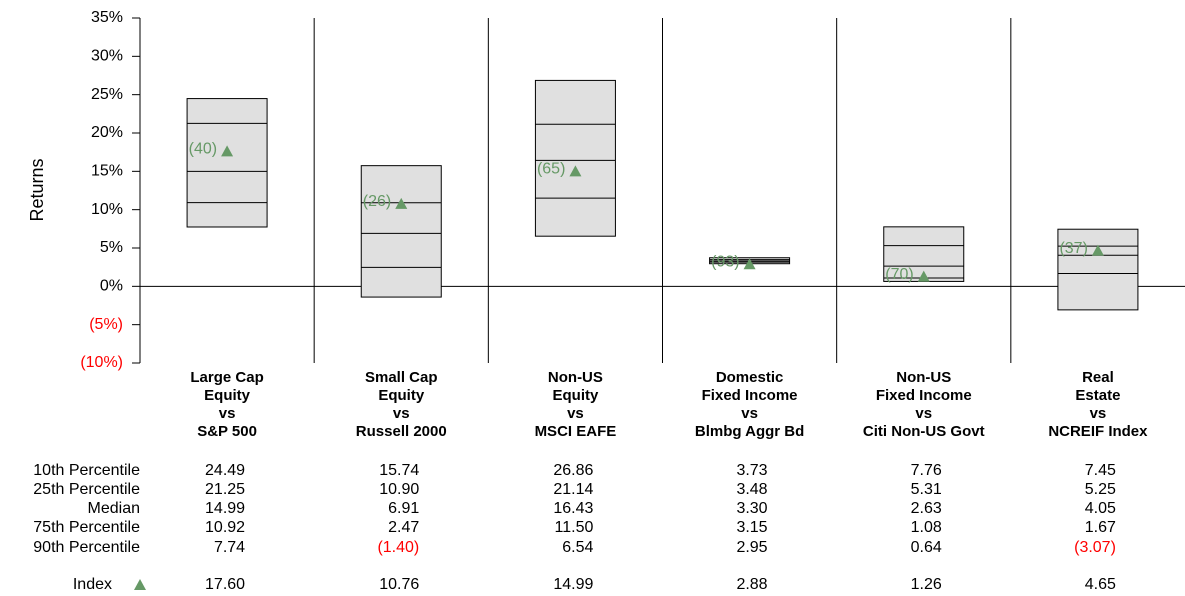  What do you see at coordinates (1098, 377) in the screenshot?
I see `category-label: Real` at bounding box center [1098, 377].